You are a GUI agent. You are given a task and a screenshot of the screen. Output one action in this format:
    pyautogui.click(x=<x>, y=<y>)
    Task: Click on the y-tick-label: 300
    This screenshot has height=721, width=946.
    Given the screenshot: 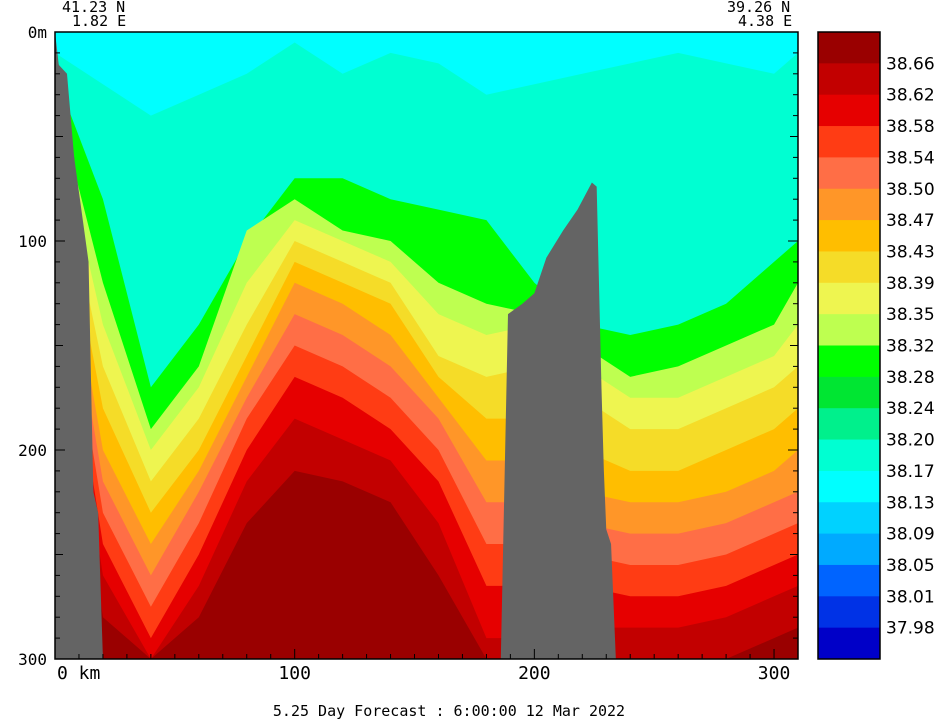 What is the action you would take?
    pyautogui.click(x=32, y=659)
    